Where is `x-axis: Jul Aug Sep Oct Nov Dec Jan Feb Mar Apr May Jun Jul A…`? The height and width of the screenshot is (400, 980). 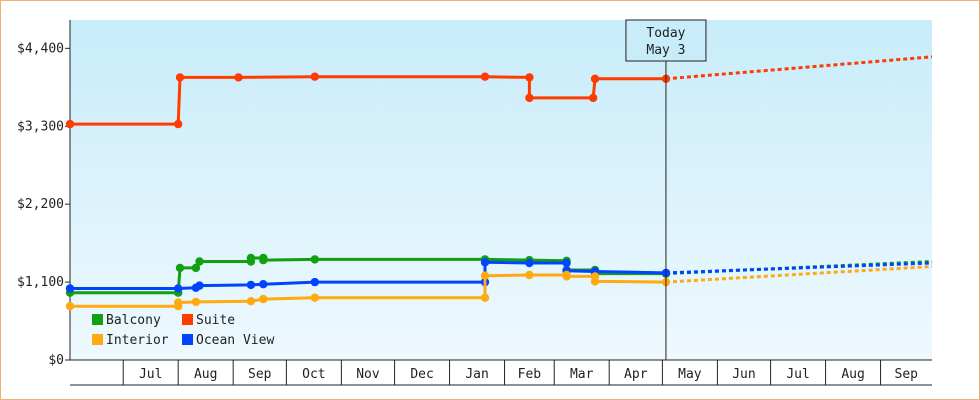
x-axis: Jul Aug Sep Oct Nov Dec Jan Feb Mar Apr May Jun Jul A… is located at coordinates (501, 372).